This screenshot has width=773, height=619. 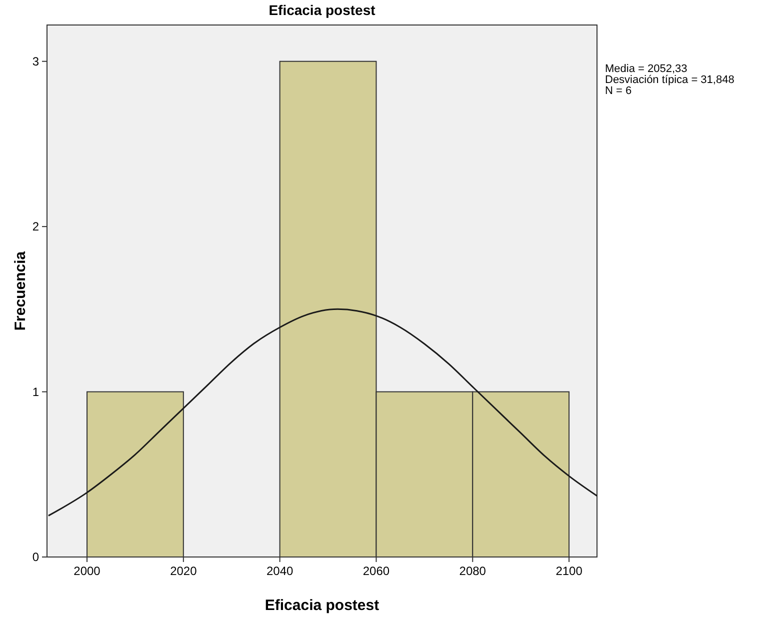 What do you see at coordinates (376, 571) in the screenshot?
I see `x-tick-label: 2060` at bounding box center [376, 571].